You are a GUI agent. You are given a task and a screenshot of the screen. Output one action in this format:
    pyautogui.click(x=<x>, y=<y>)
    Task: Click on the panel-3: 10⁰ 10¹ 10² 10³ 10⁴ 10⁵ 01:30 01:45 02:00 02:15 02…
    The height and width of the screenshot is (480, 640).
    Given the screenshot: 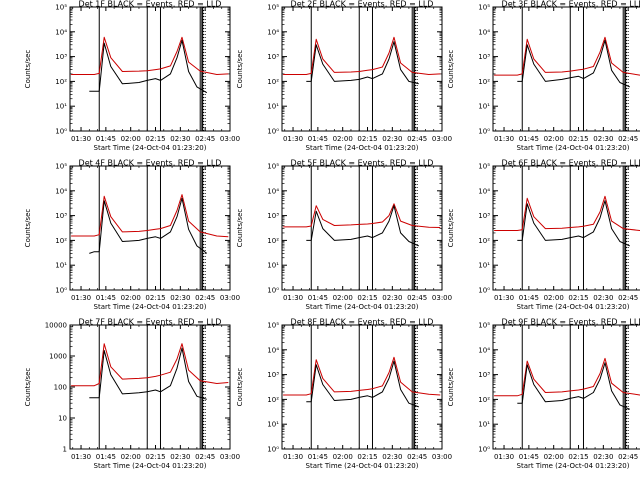 What is the action you would take?
    pyautogui.click(x=543, y=76)
    